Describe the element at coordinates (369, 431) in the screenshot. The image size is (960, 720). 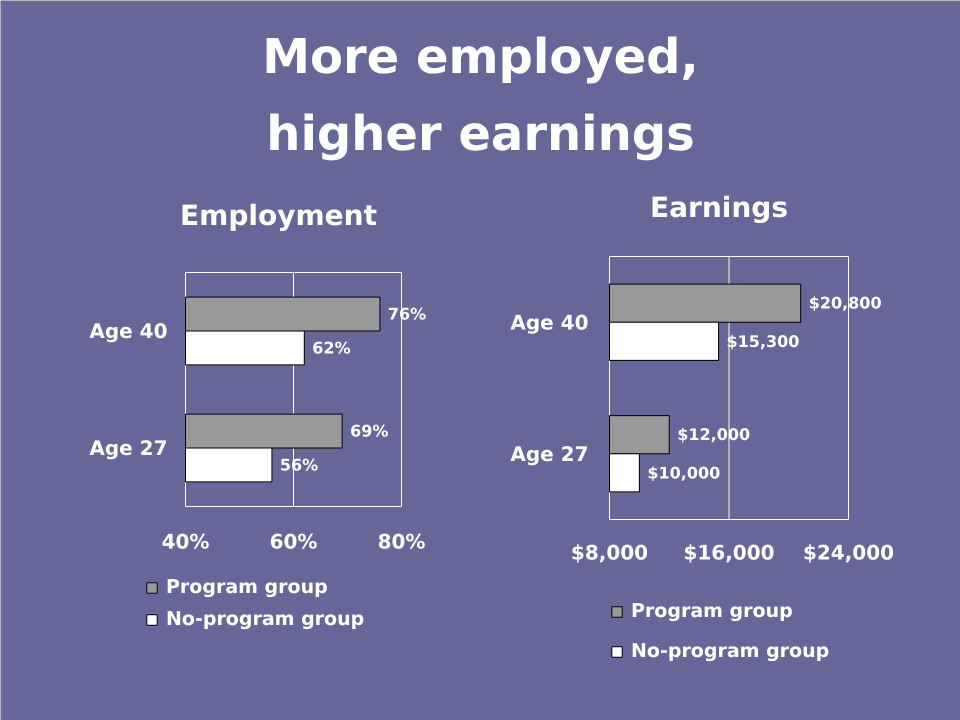
I see `data-label: 69%` at that location.